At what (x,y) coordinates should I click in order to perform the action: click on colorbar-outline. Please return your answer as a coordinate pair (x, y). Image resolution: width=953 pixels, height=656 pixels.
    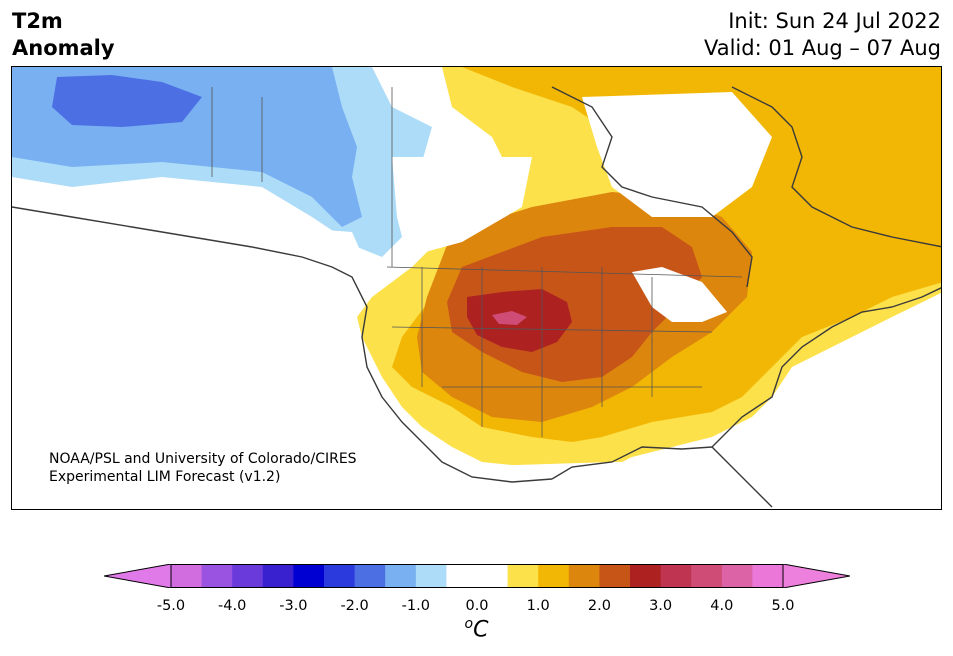
    Looking at the image, I should click on (477, 576).